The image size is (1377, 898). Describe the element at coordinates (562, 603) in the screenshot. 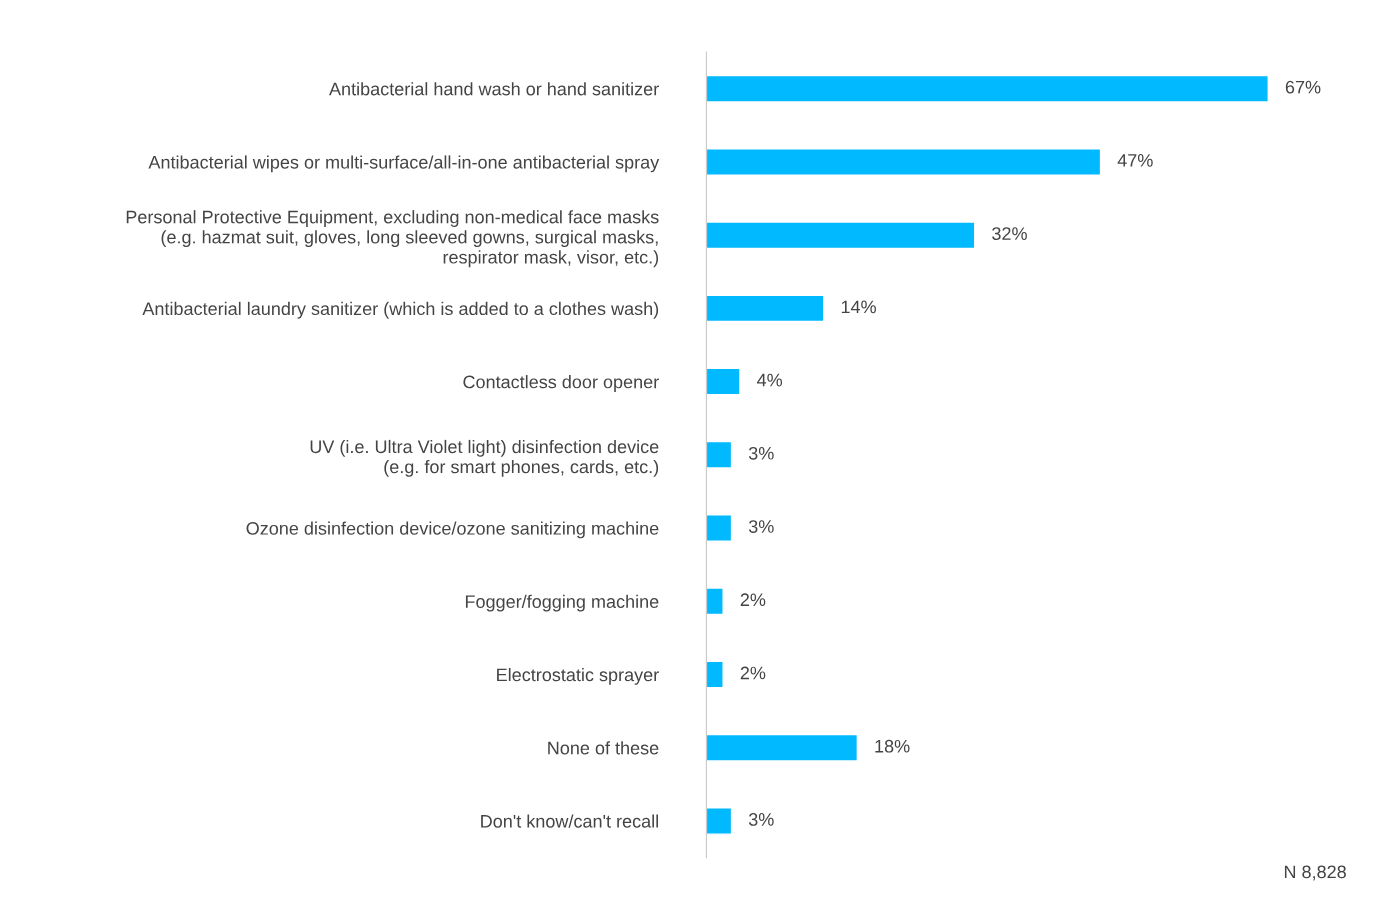

I see `y-tick-label: Fogger/fogging machine` at that location.